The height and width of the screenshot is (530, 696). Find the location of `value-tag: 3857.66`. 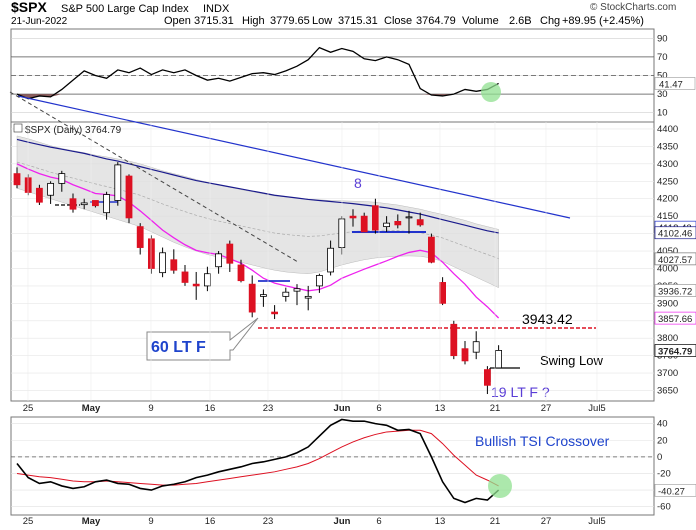

value-tag: 3857.66 is located at coordinates (675, 319).